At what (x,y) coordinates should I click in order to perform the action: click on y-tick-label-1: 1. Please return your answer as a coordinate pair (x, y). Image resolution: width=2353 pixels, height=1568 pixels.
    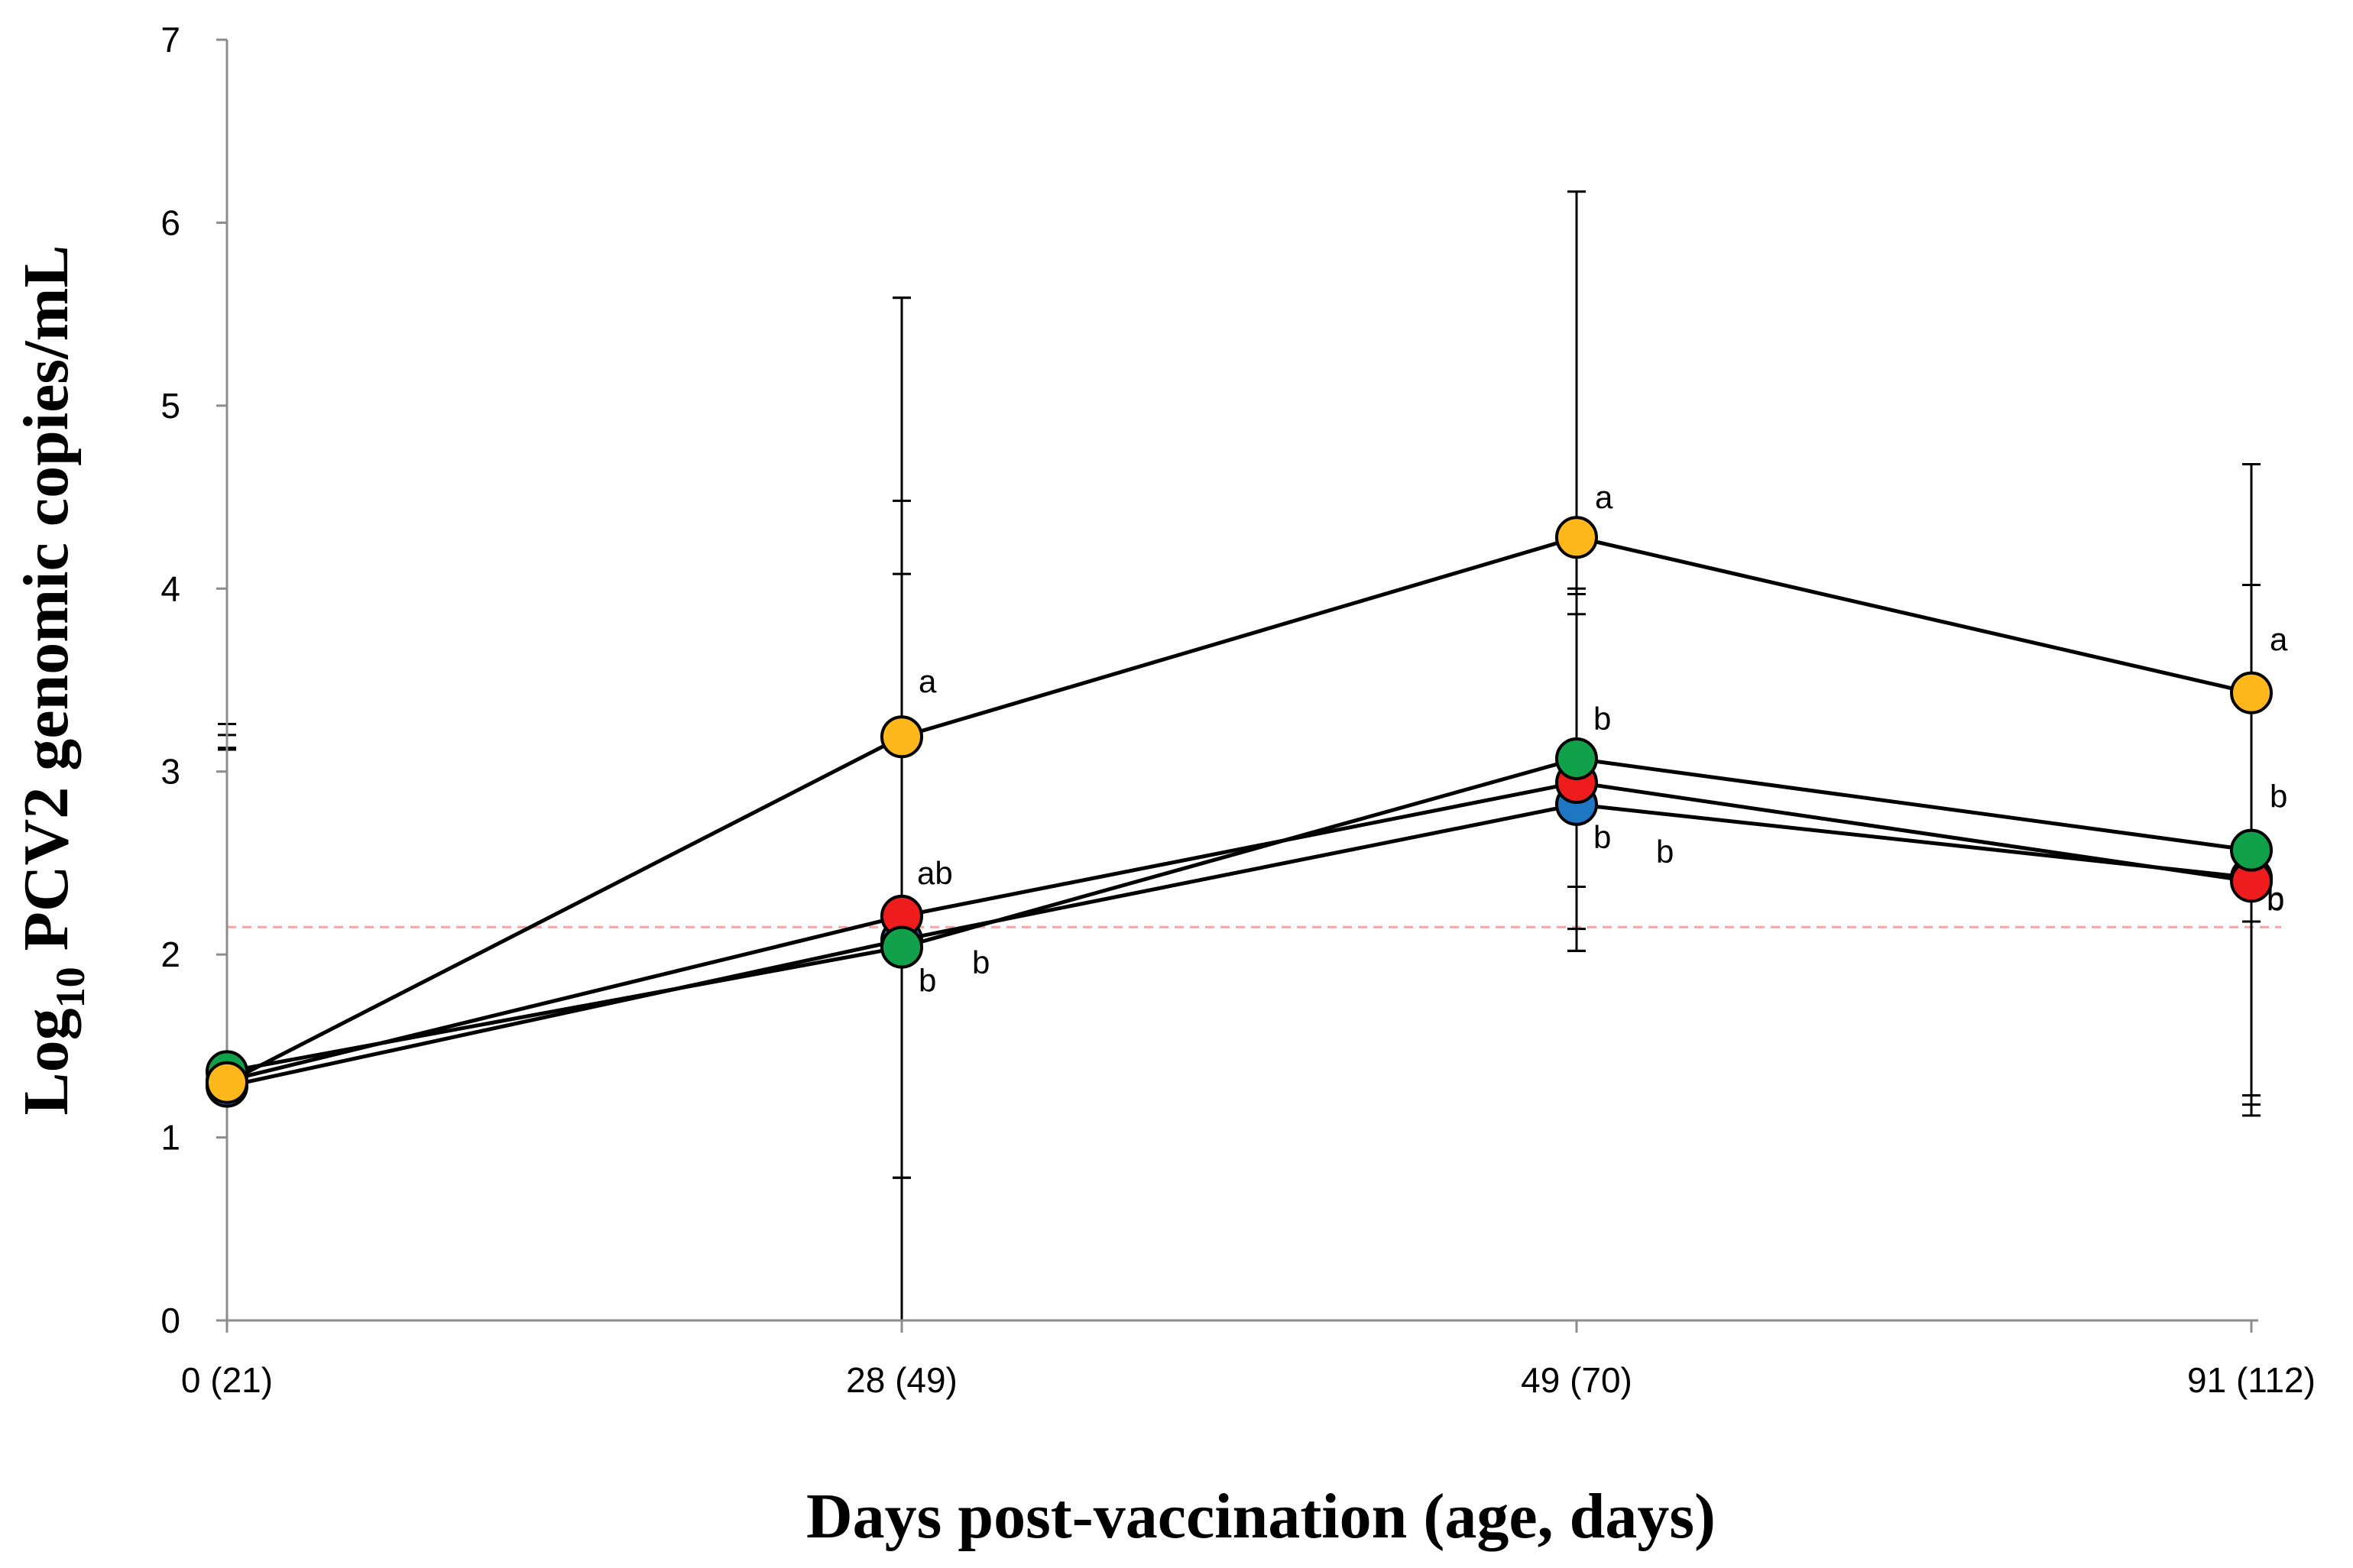
    Looking at the image, I should click on (170, 1138).